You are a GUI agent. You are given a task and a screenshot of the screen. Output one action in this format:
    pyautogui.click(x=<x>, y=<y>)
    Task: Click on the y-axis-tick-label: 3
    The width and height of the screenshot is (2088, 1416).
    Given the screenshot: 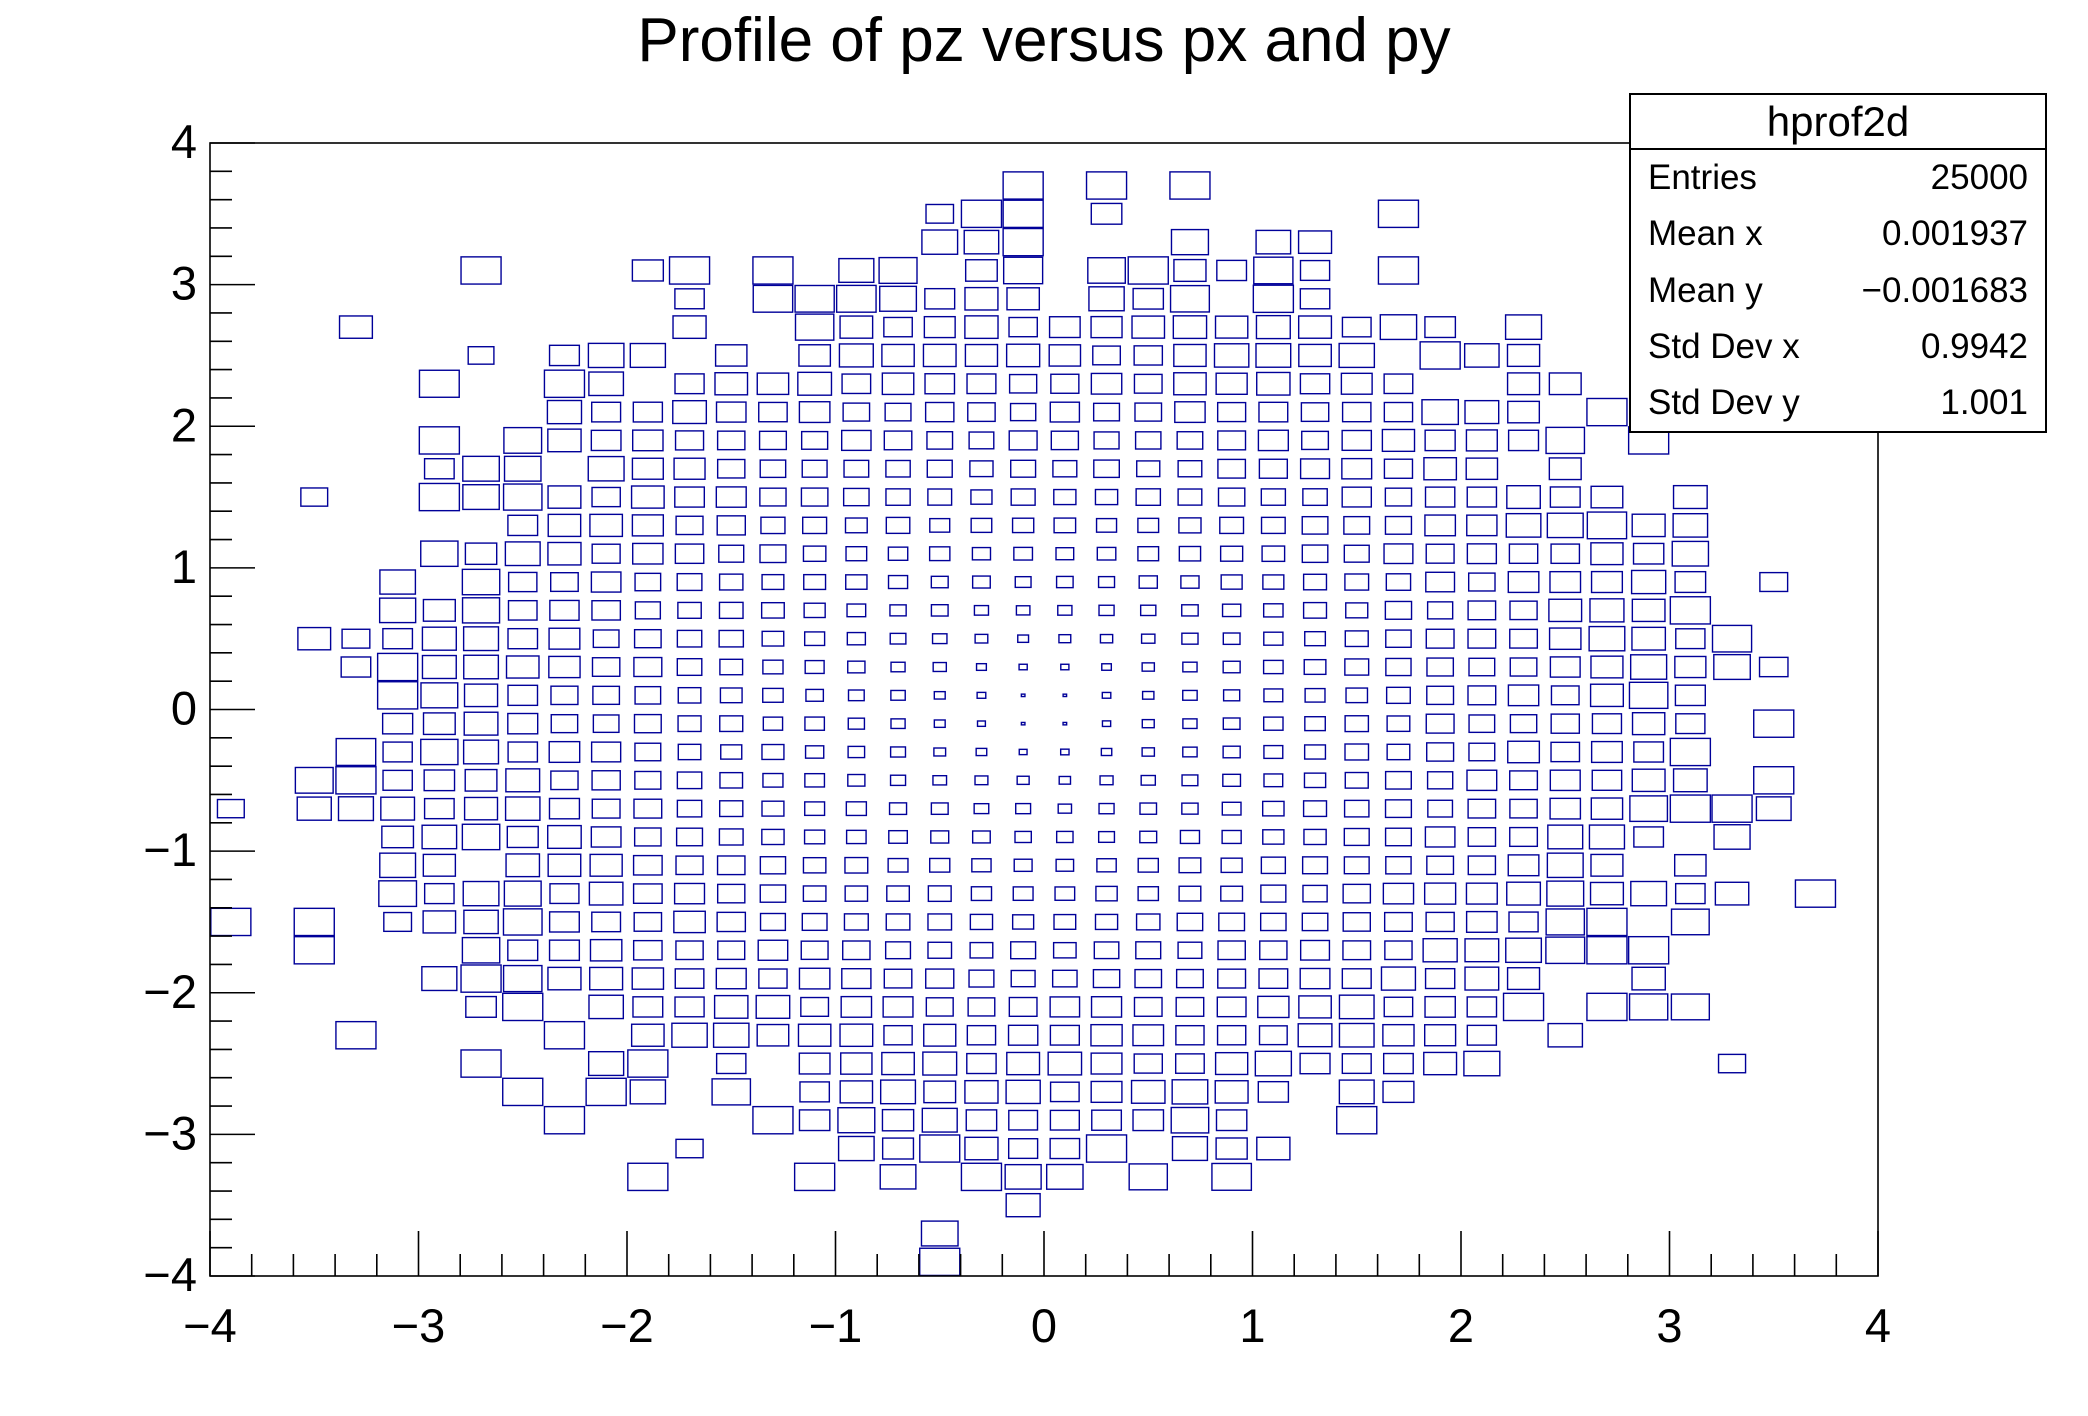 What is the action you would take?
    pyautogui.click(x=184, y=283)
    